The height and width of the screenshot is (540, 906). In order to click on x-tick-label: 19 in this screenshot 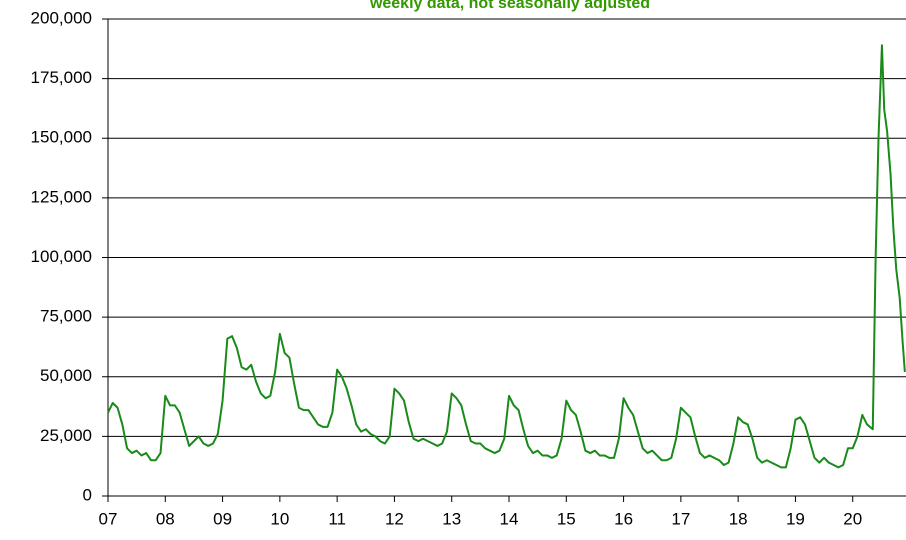, I will do `click(795, 518)`.